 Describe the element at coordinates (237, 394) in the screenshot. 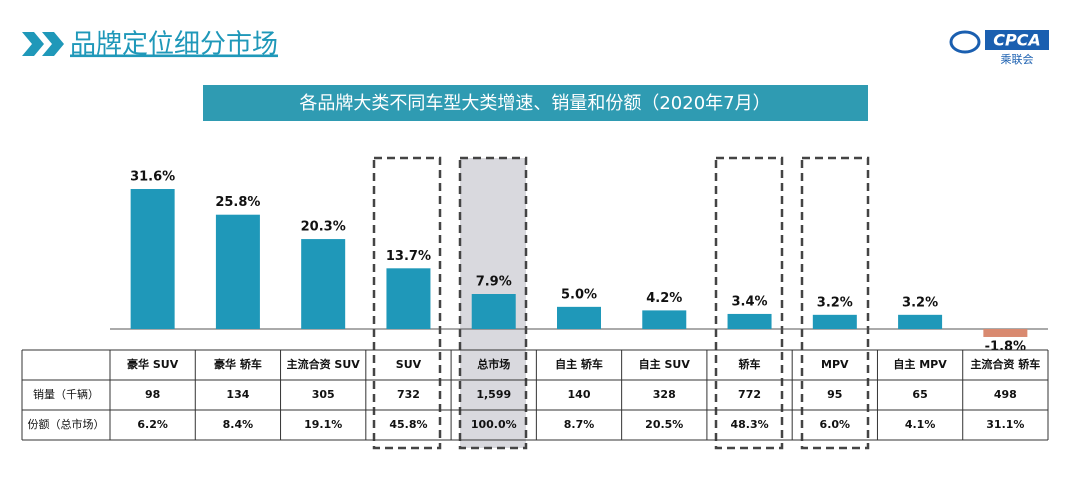

I see `table-cell: 134` at that location.